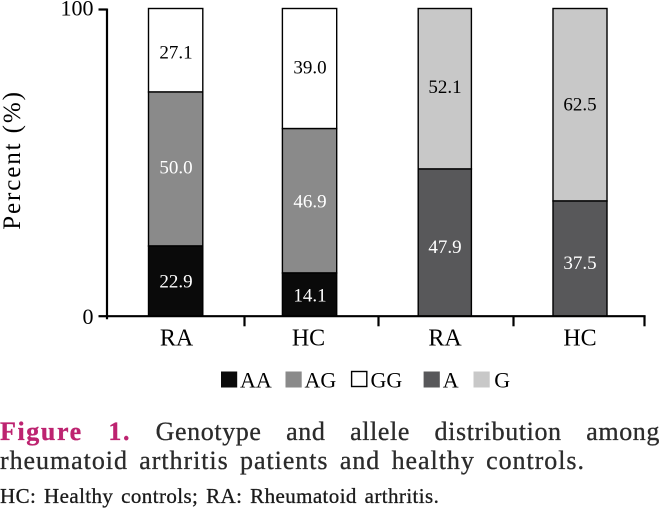  Describe the element at coordinates (175, 282) in the screenshot. I see `svg-text: 22.9` at that location.